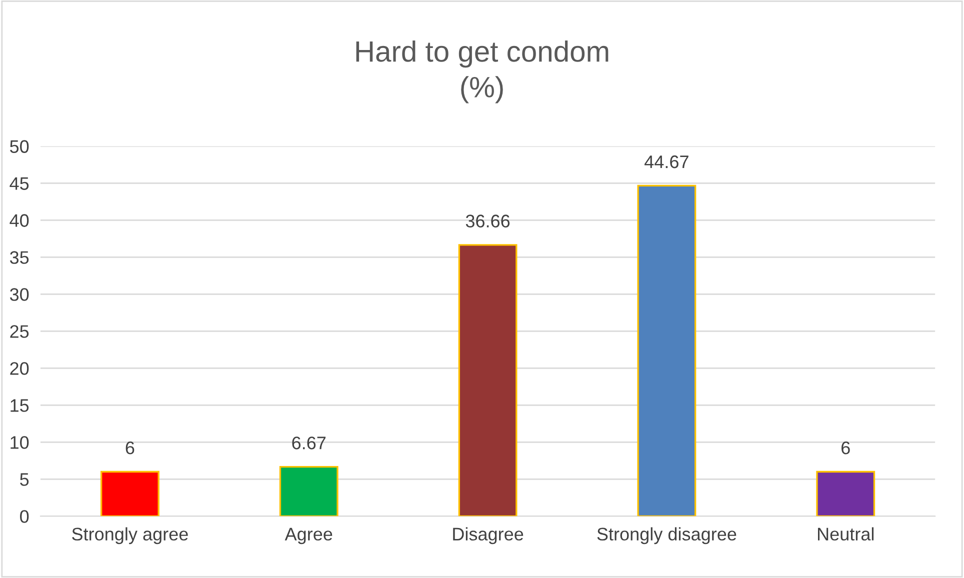  Describe the element at coordinates (19, 257) in the screenshot. I see `y-tick-label: 35` at that location.